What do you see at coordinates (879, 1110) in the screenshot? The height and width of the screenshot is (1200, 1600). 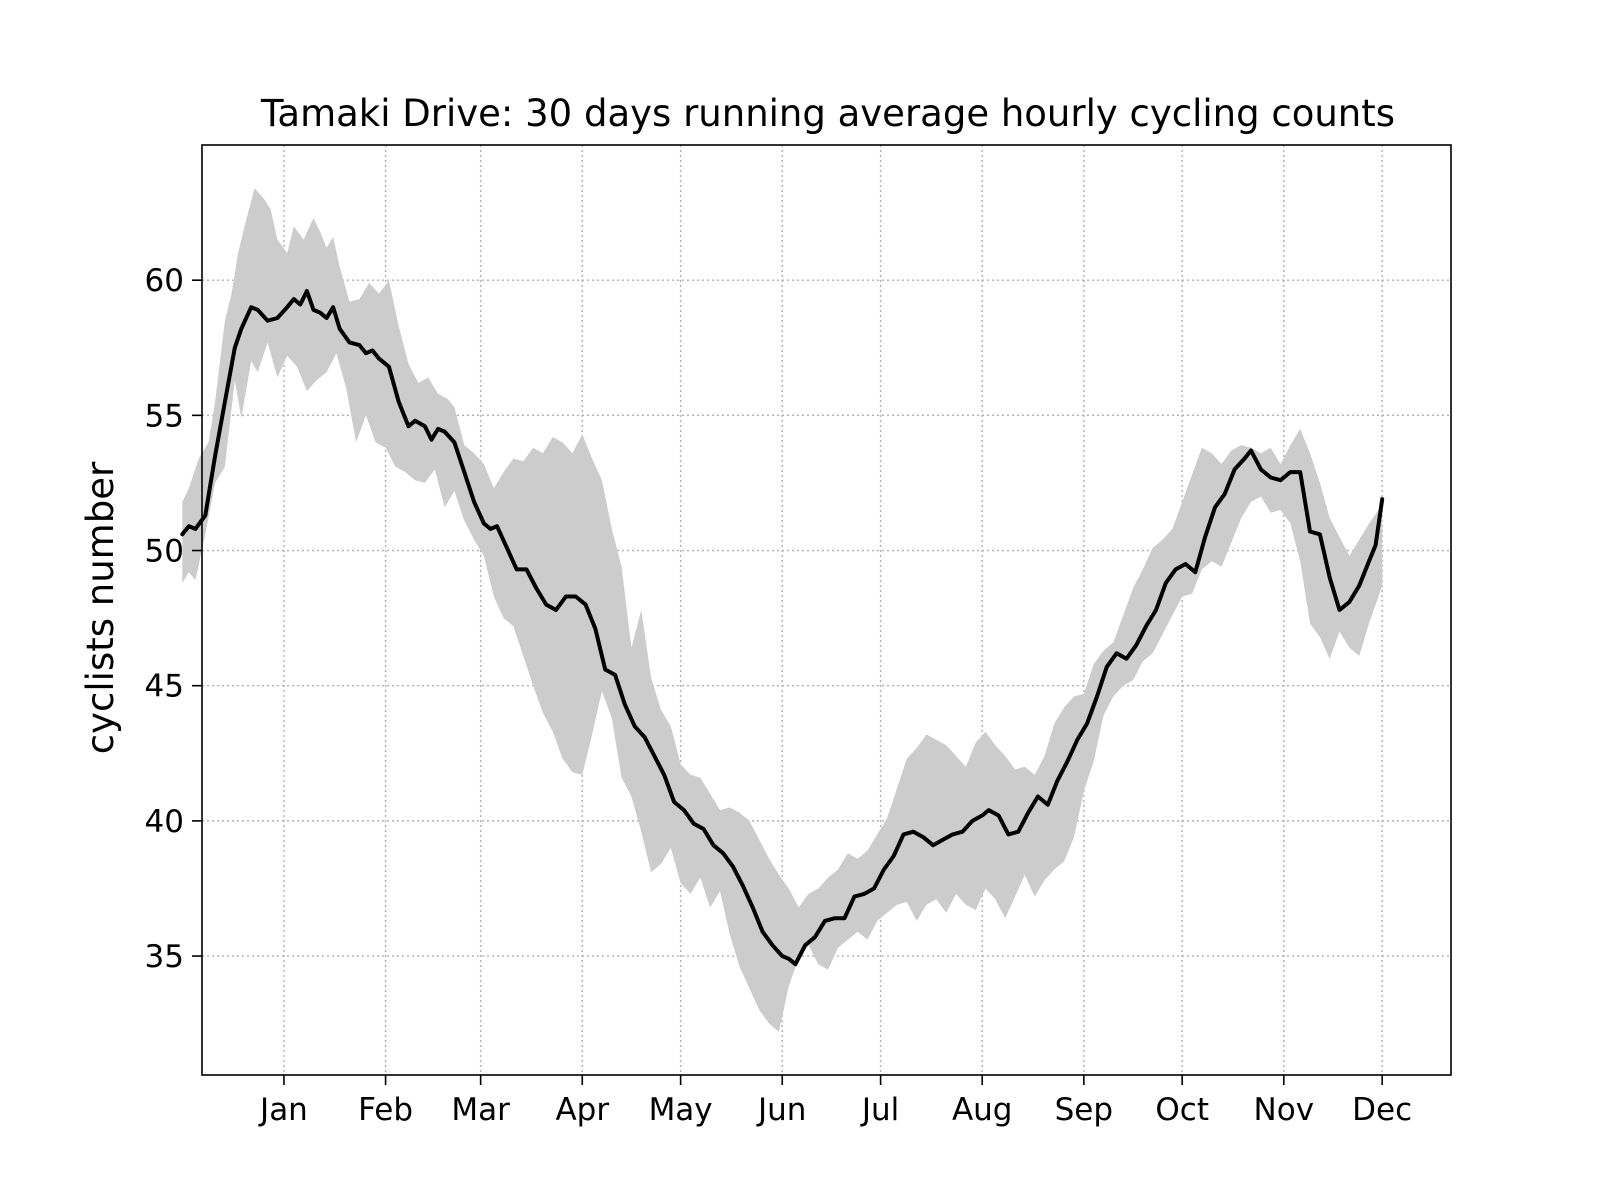 I see `x-tick-label: Jul` at bounding box center [879, 1110].